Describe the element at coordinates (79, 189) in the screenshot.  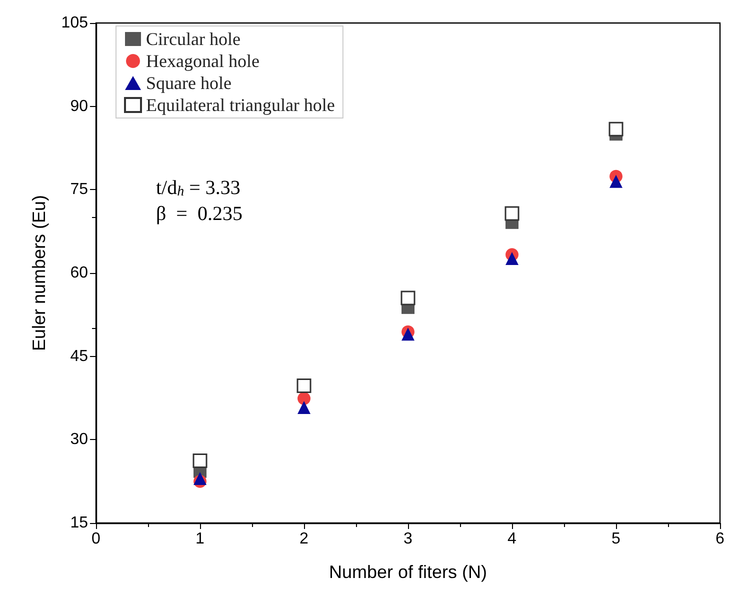
I see `y-tick-label: 75` at that location.